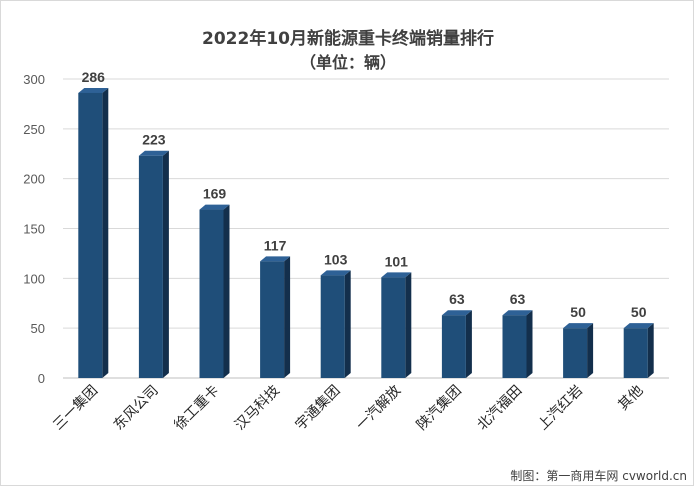  I want to click on x-tick-label: 一汽解放, so click(378, 408).